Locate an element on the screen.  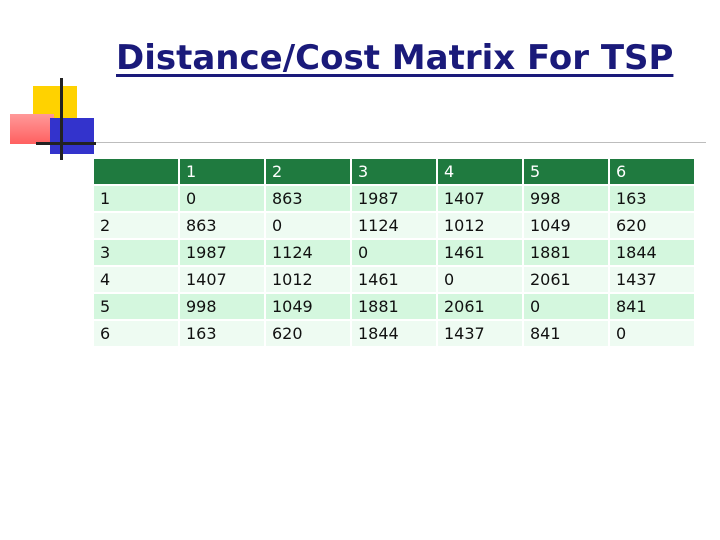
table-row: 3 1987 1124 0 1461 1881 1844 is located at coordinates (394, 252).